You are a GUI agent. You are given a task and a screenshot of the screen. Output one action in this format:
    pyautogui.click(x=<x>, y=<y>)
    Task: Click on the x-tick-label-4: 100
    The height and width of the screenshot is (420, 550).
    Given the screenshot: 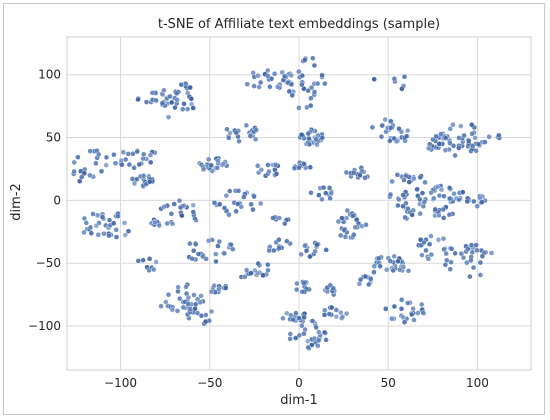 What is the action you would take?
    pyautogui.click(x=477, y=383)
    